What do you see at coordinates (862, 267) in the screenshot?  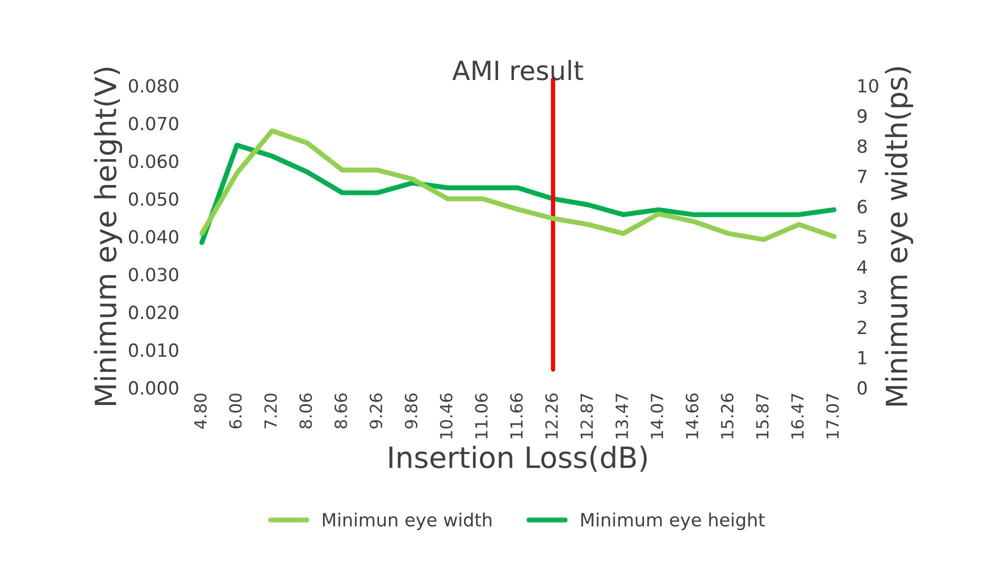 I see `y2-tick-label: 4` at bounding box center [862, 267].